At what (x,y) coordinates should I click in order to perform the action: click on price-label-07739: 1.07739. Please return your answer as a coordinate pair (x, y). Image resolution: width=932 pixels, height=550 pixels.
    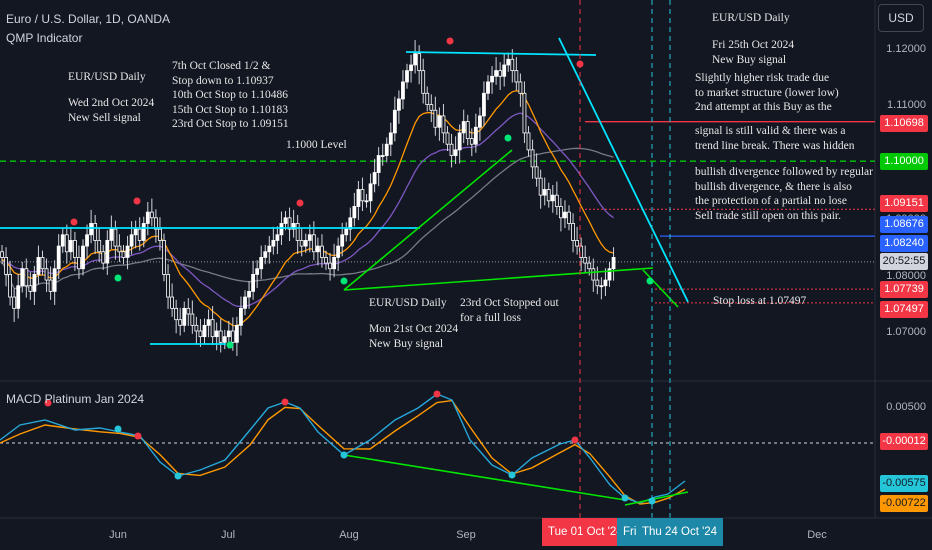
    Looking at the image, I should click on (904, 289).